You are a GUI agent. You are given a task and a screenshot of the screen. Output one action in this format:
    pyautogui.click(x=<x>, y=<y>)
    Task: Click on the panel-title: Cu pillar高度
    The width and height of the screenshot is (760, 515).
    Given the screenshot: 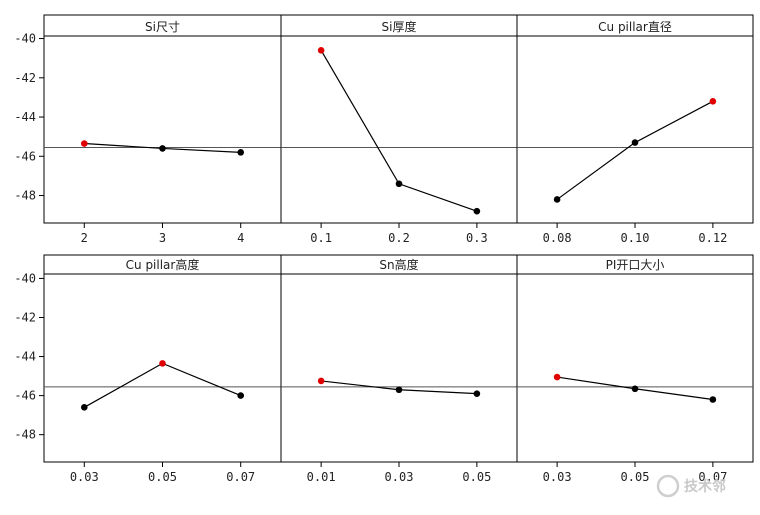 What is the action you would take?
    pyautogui.click(x=163, y=264)
    